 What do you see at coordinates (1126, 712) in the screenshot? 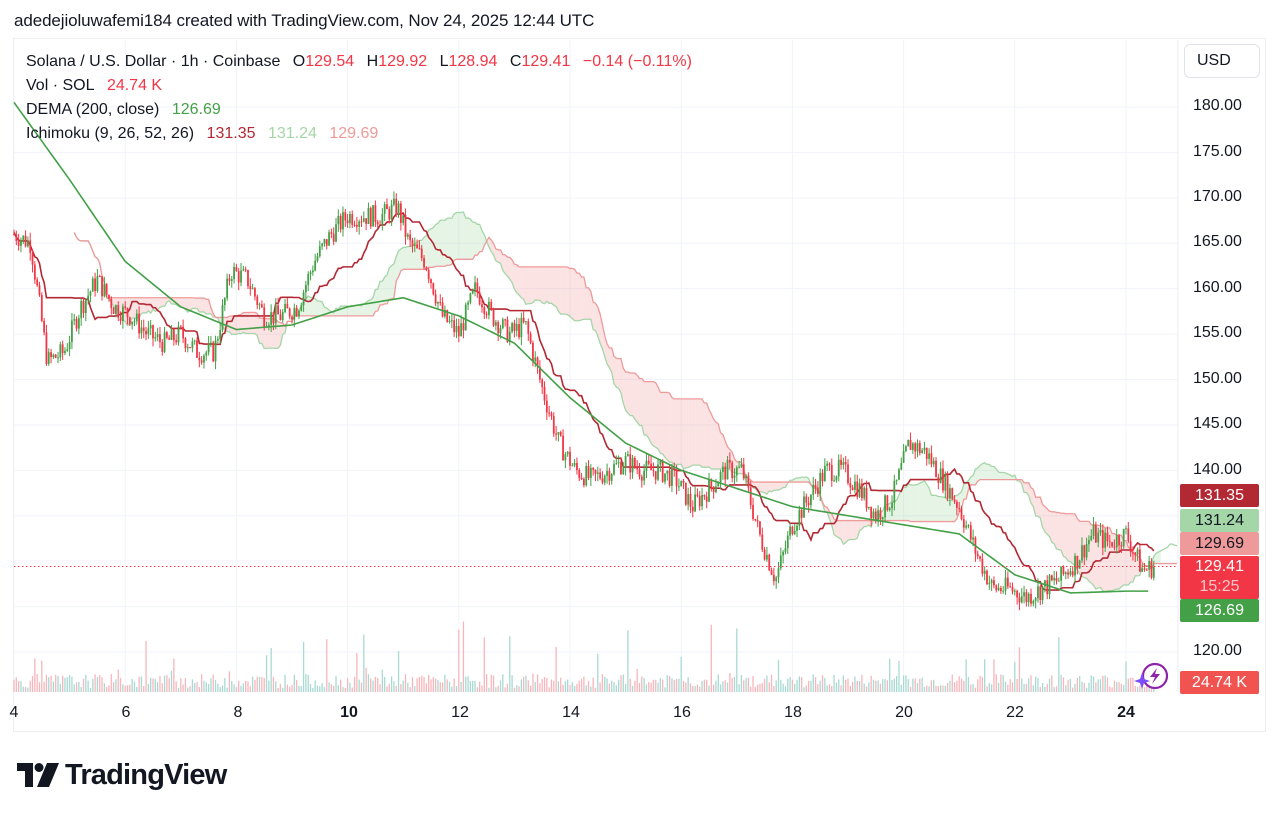
I see `time-tick: 24` at bounding box center [1126, 712].